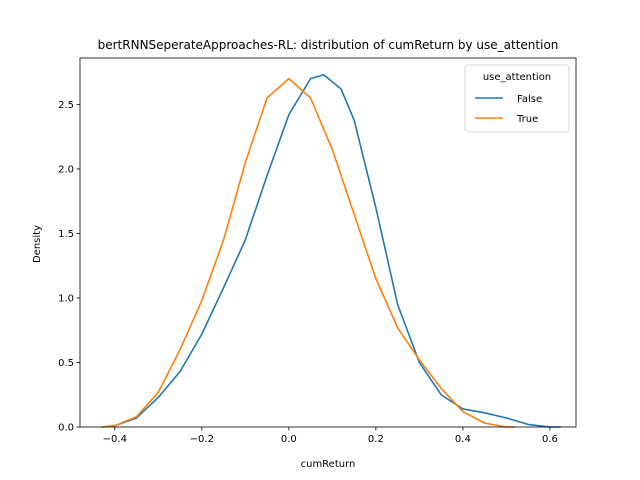  Describe the element at coordinates (202, 439) in the screenshot. I see `x-tick-label: −0.2` at that location.